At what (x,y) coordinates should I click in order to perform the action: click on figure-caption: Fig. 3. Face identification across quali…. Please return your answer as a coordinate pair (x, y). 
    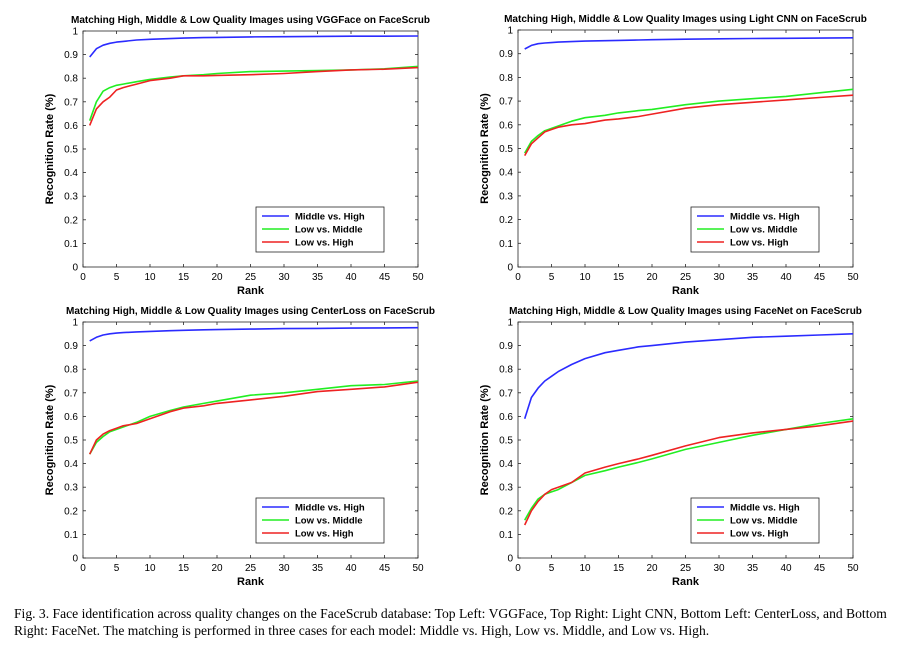
    Looking at the image, I should click on (450, 622).